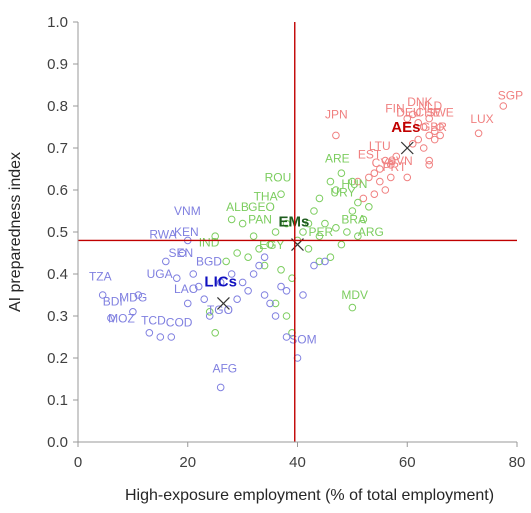  What do you see at coordinates (337, 159) in the screenshot?
I see `country-label: ARE` at bounding box center [337, 159].